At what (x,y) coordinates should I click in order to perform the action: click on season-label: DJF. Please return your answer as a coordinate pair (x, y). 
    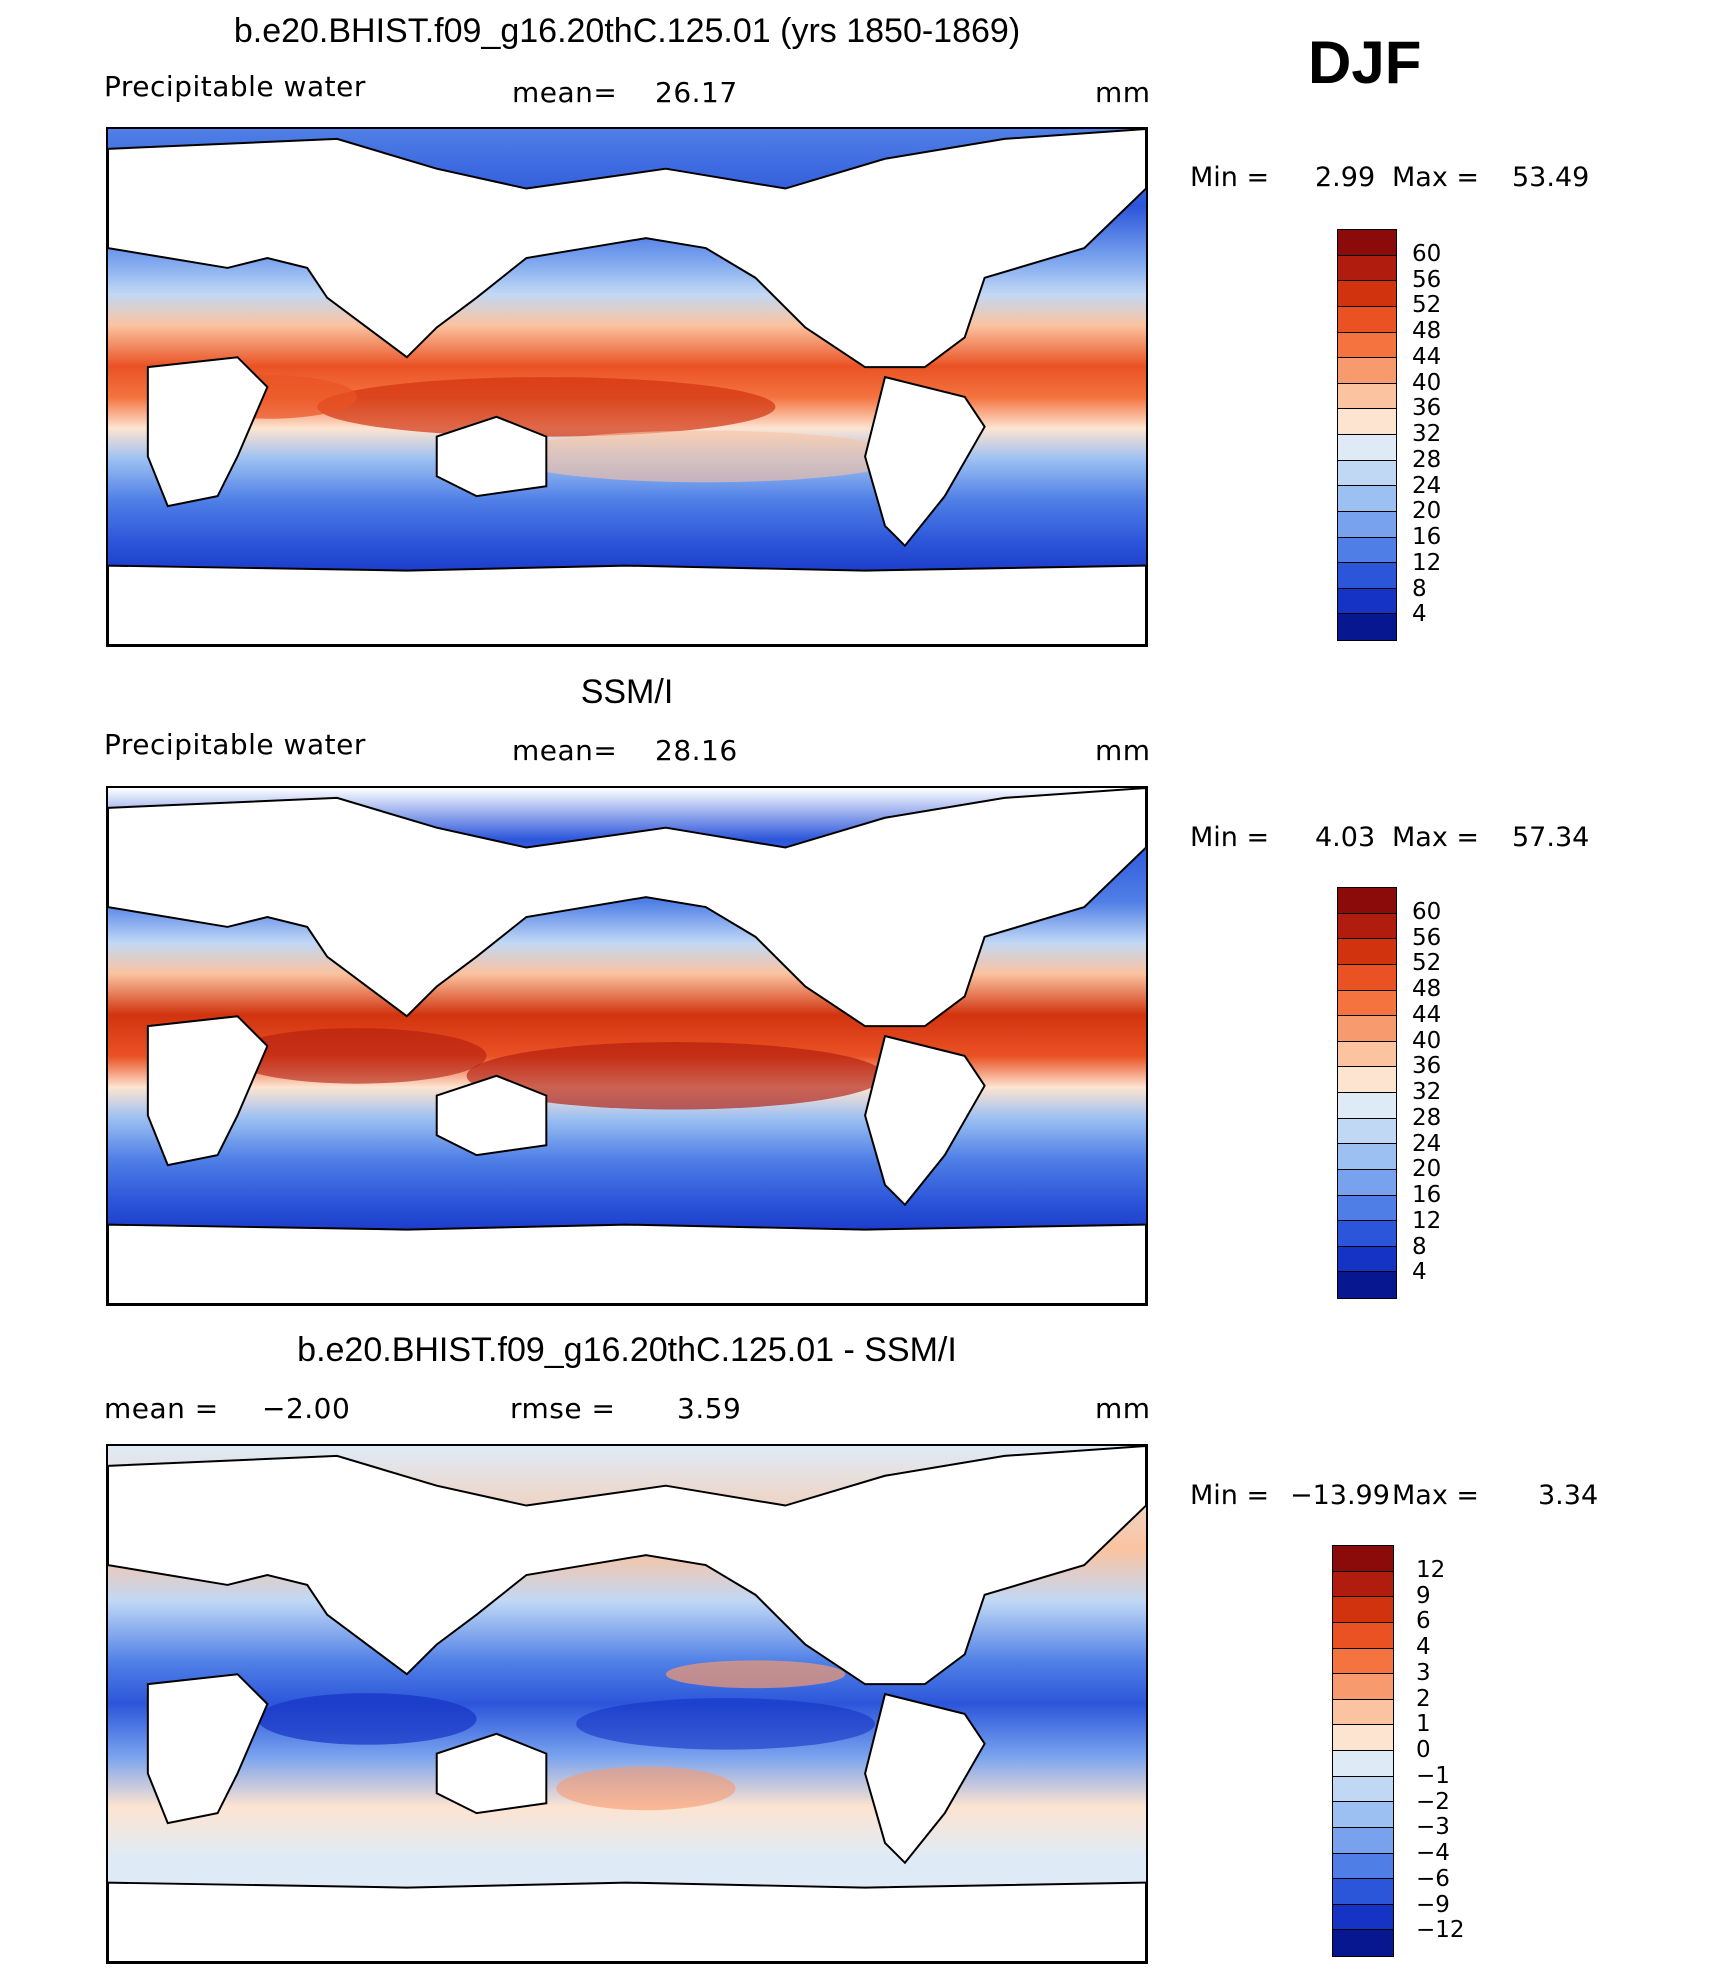
    Looking at the image, I should click on (1365, 62).